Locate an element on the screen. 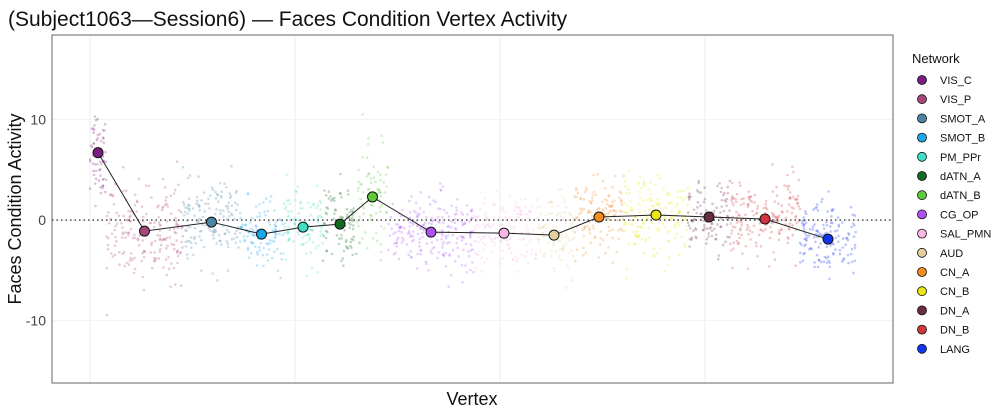 Image resolution: width=1000 pixels, height=417 pixels. legend-item-cn_b: CN_B is located at coordinates (943, 292).